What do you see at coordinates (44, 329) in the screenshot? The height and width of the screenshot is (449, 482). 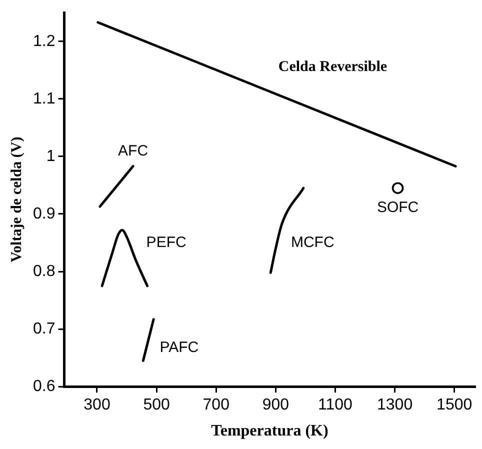 I see `y-tick-label: 0.7` at bounding box center [44, 329].